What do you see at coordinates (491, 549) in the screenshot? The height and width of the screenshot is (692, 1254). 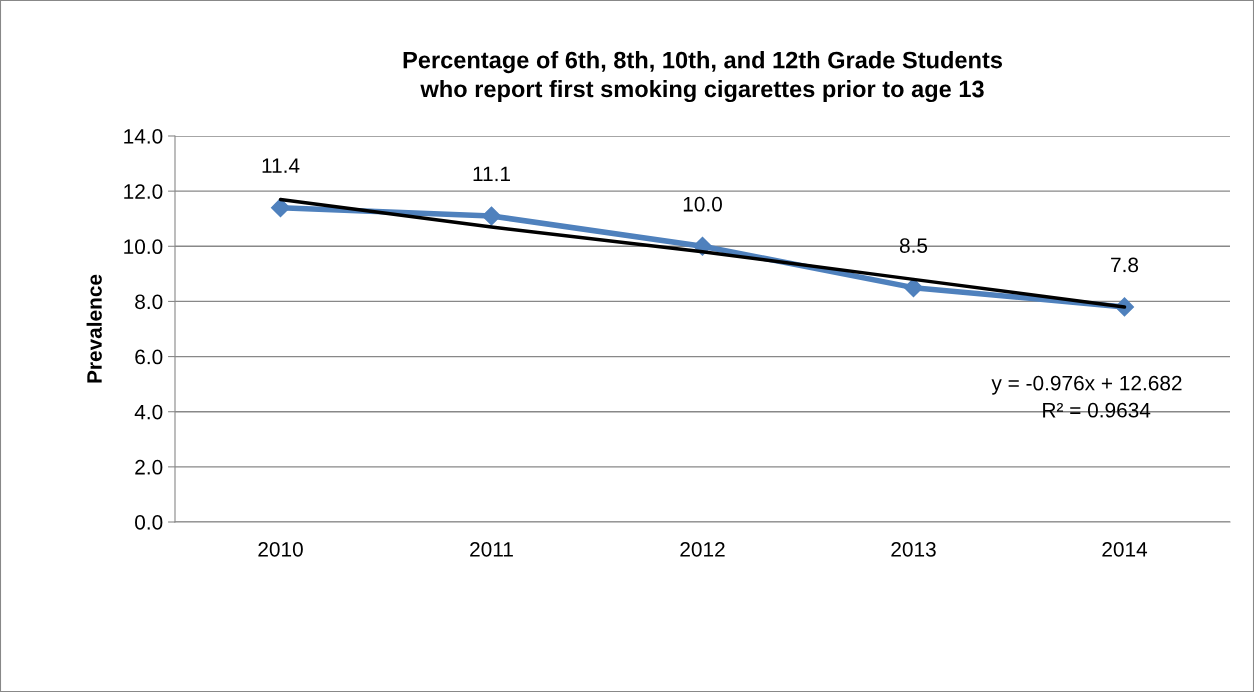 I see `x-tick-label: 2011` at bounding box center [491, 549].